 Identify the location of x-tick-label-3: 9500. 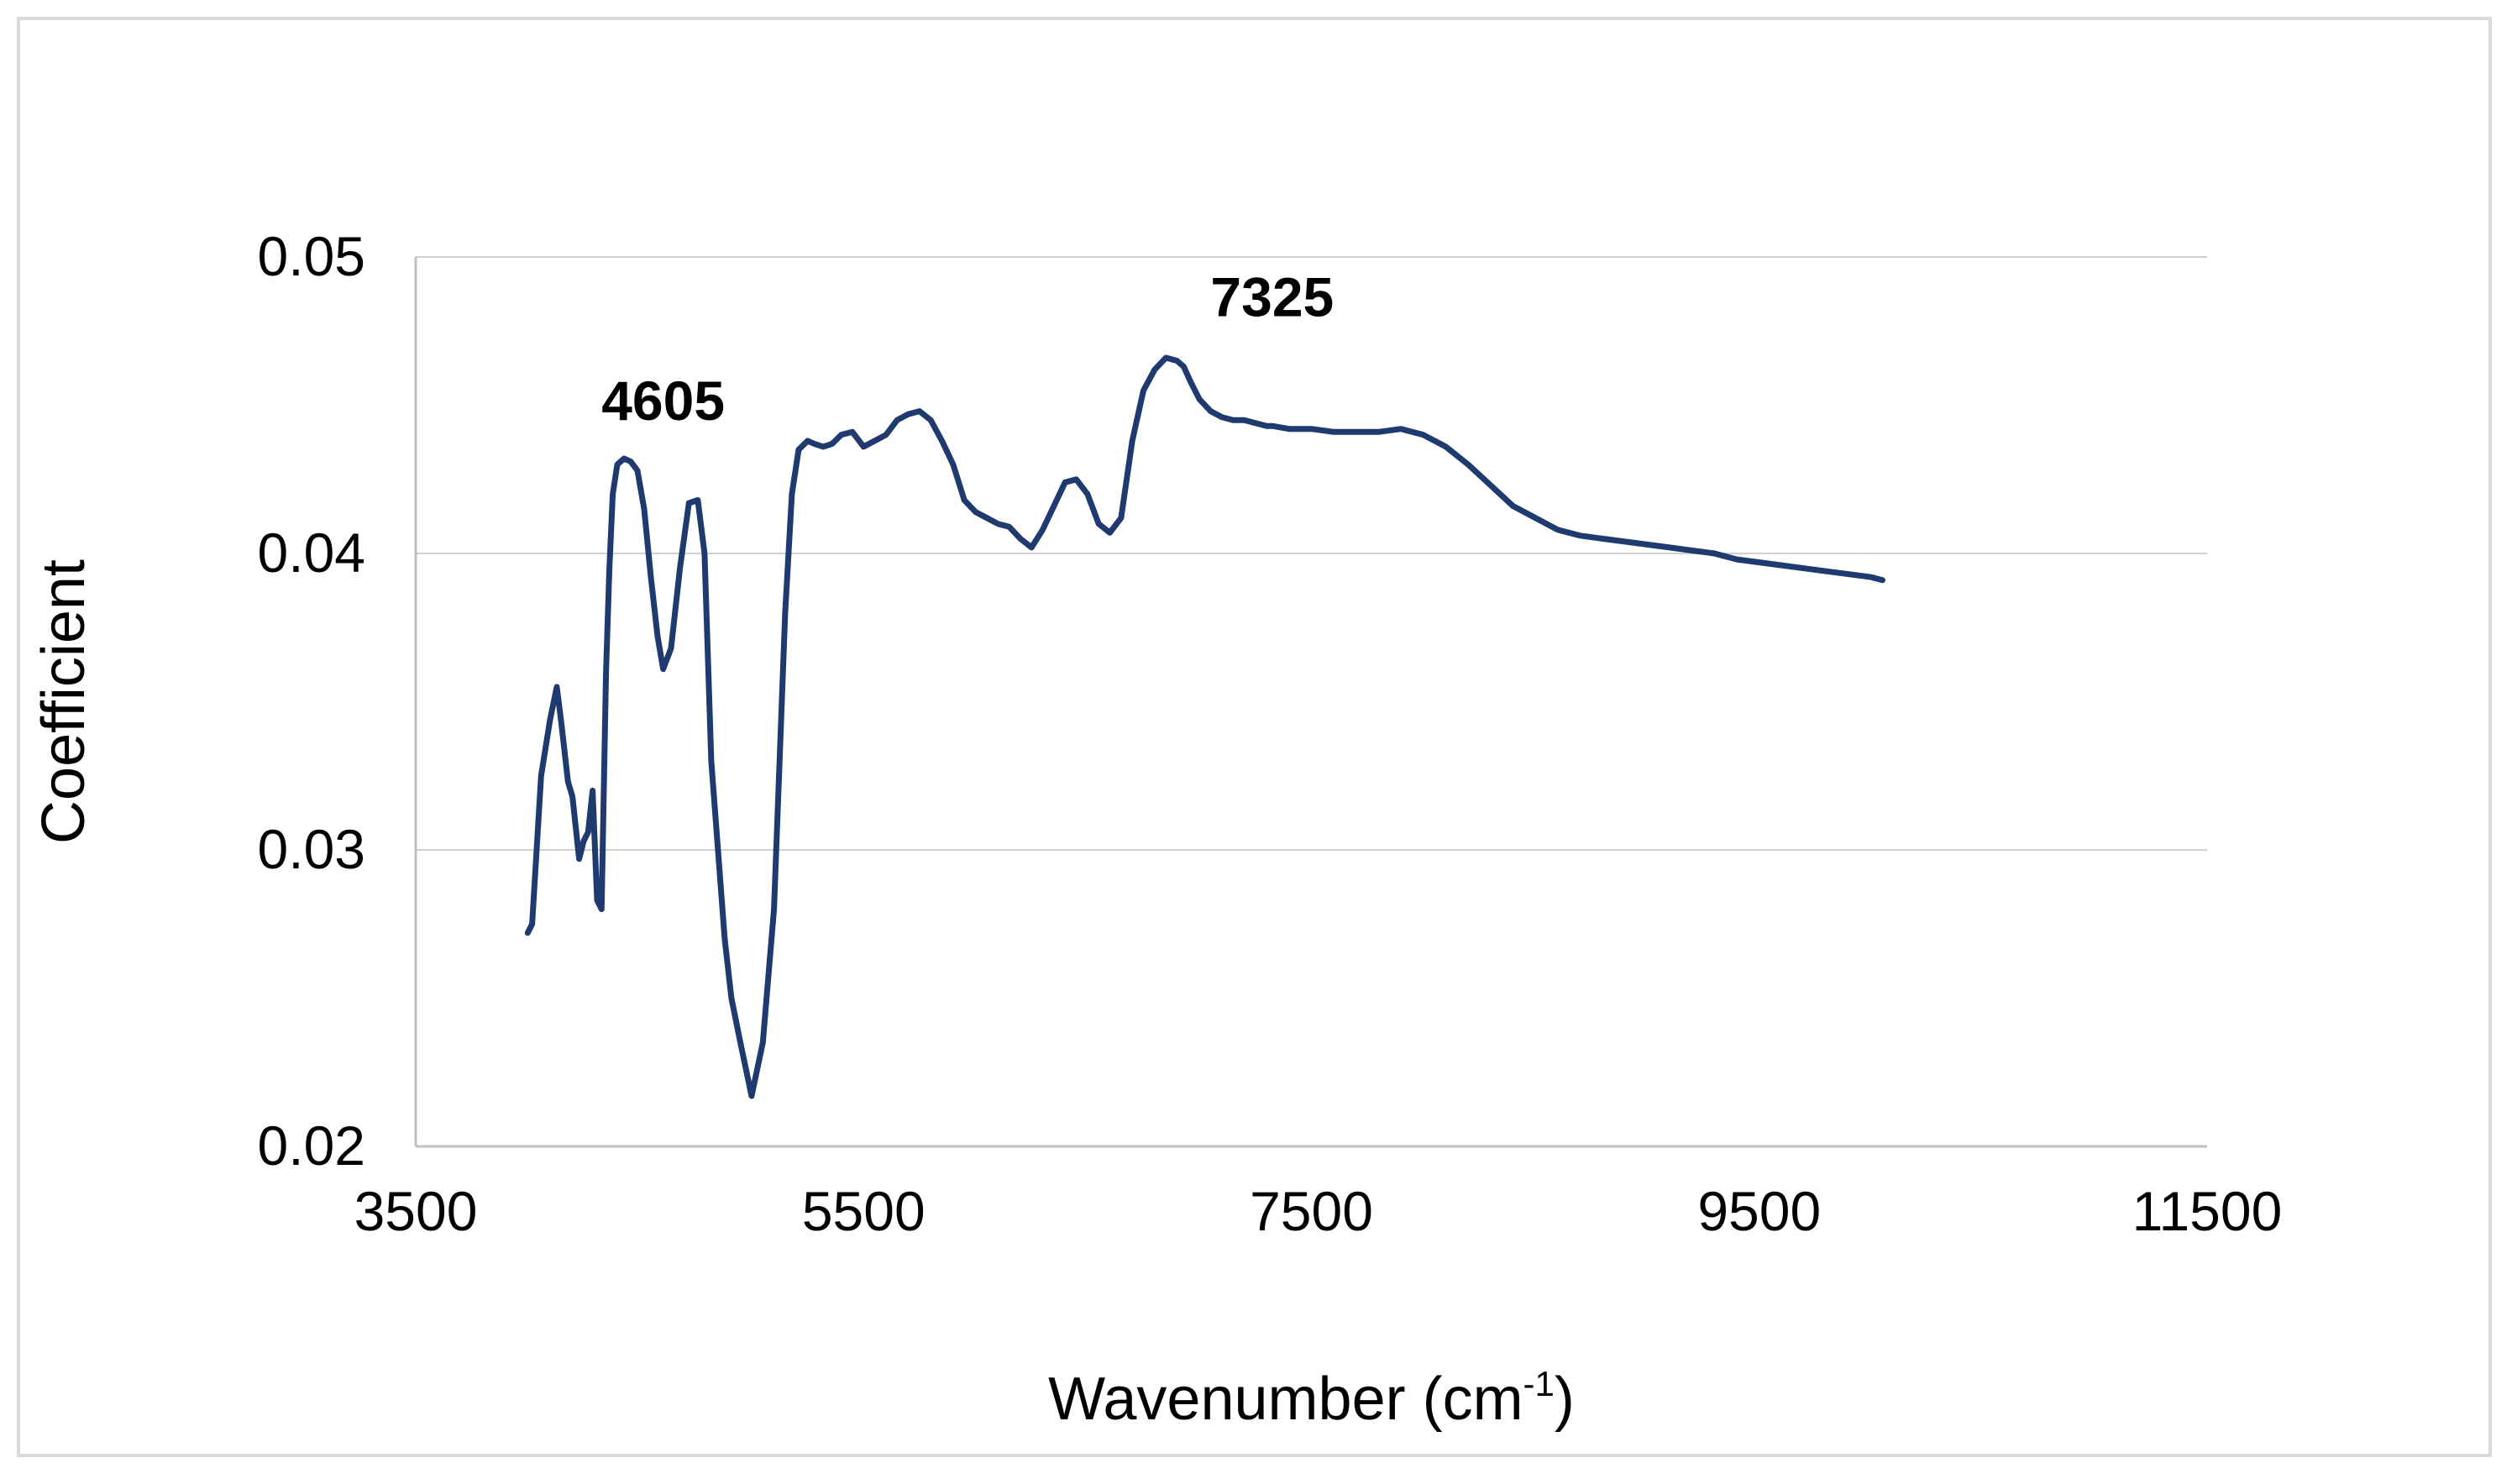
(1759, 1211).